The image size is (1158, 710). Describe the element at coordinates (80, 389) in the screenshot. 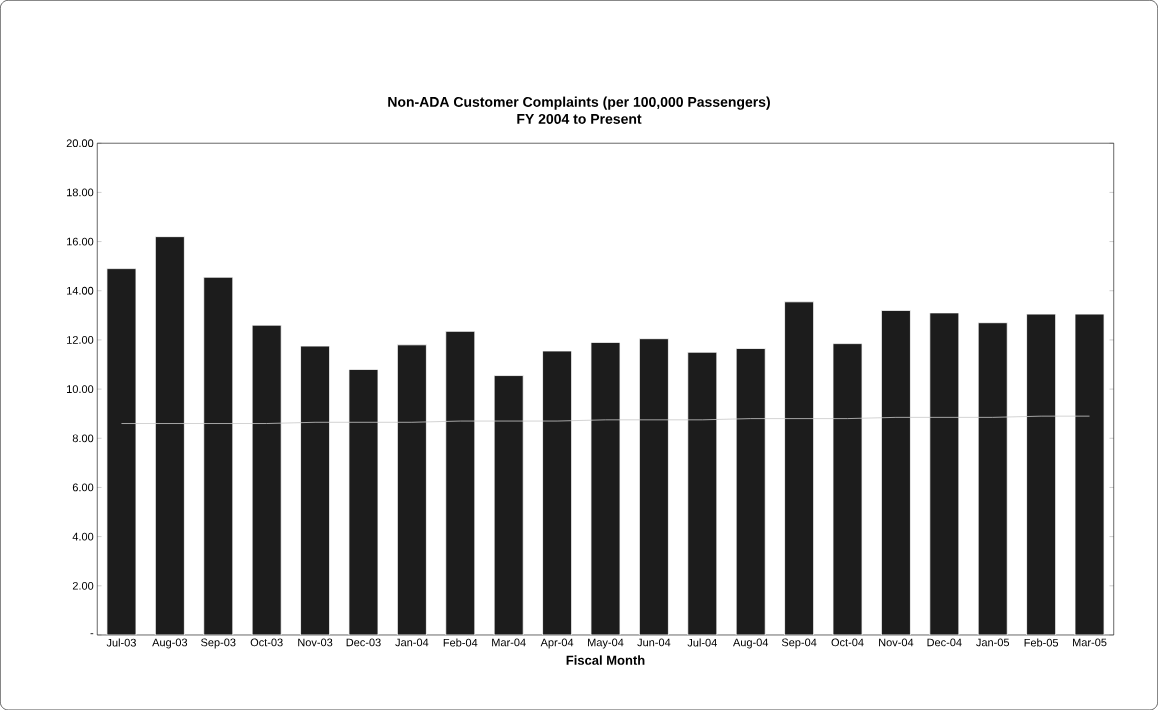

I see `y-tick-label: 10.00` at that location.